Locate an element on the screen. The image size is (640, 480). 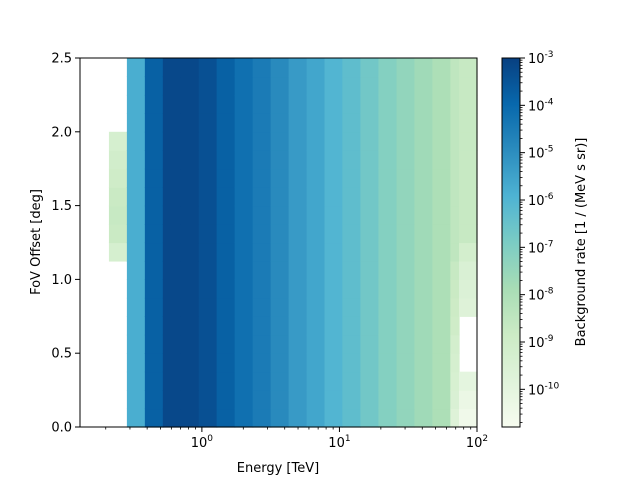
colorbar-tick-label: 10⁻⁸ is located at coordinates (541, 295).